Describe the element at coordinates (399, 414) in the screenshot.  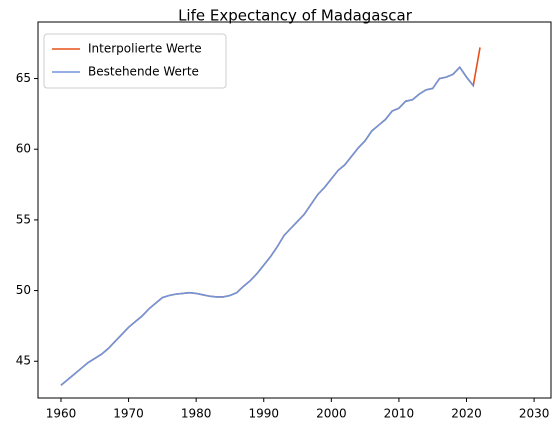
I see `x-tick-label: 2010` at that location.